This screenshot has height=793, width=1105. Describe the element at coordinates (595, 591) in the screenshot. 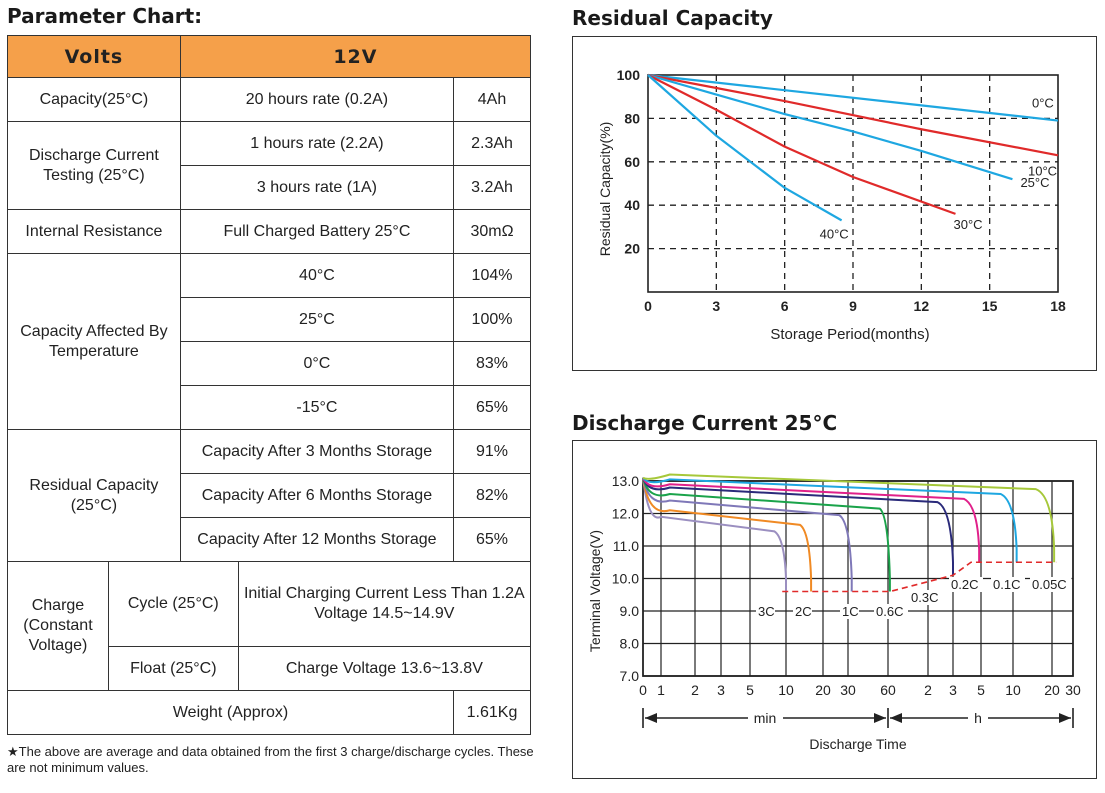

I see `dc-y-axis-label: Terminal Voltage(V)` at that location.